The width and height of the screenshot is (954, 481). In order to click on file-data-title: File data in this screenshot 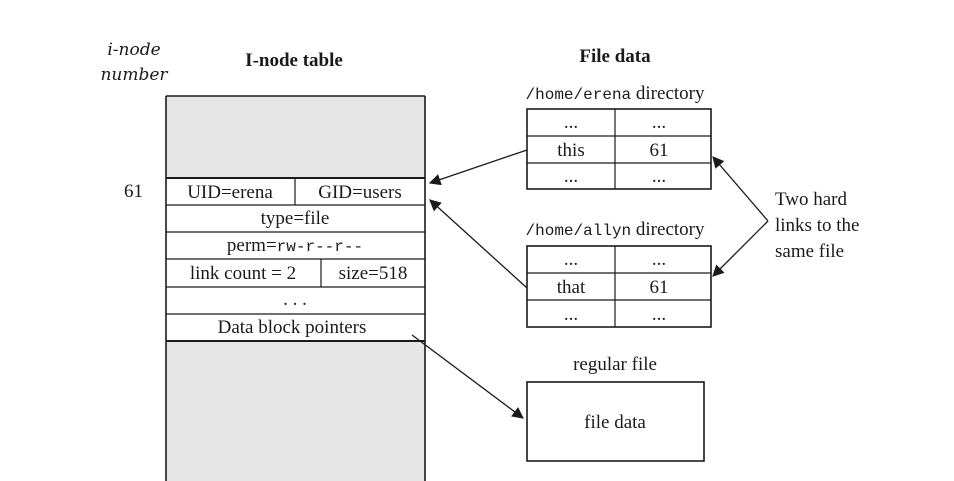, I will do `click(615, 56)`.